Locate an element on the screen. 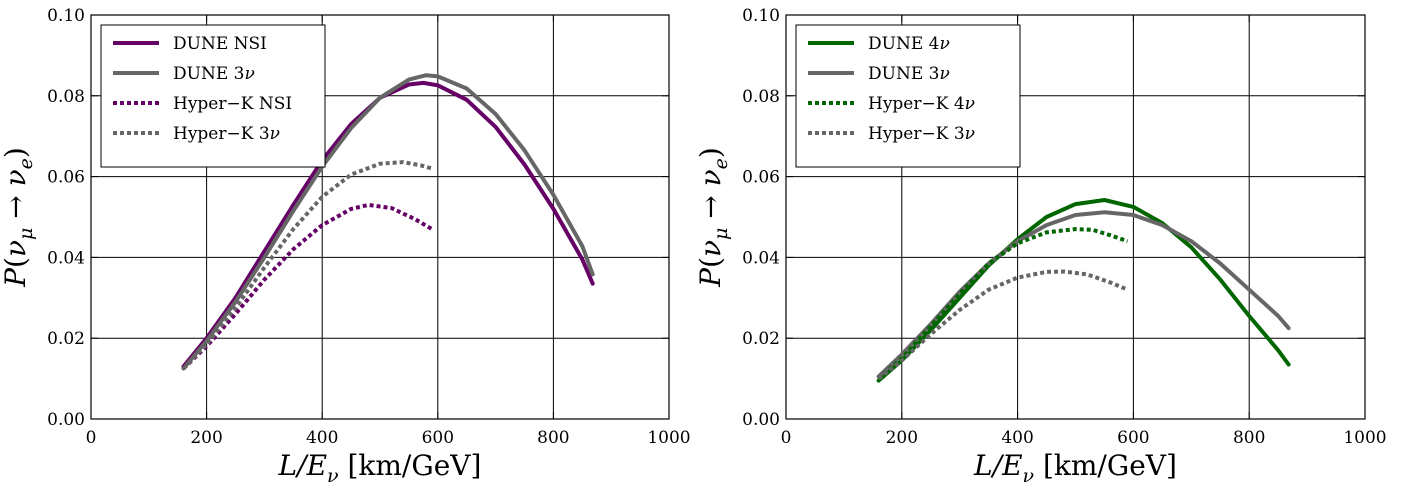  legend-label: DUNE NSI is located at coordinates (220, 44).